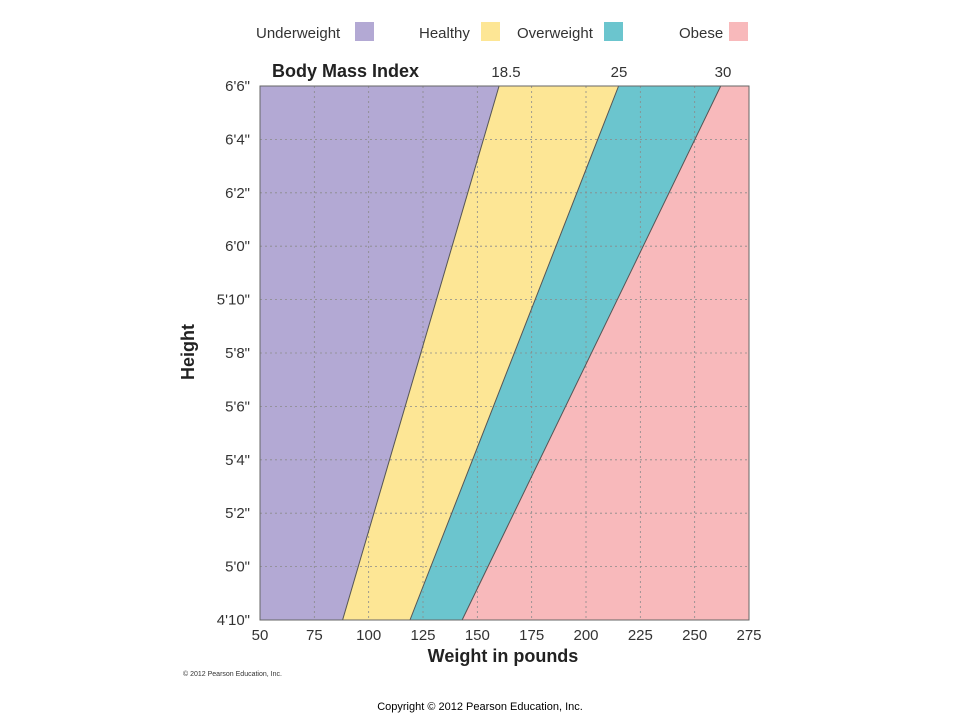  What do you see at coordinates (422, 635) in the screenshot?
I see `x-tick-label: 125` at bounding box center [422, 635].